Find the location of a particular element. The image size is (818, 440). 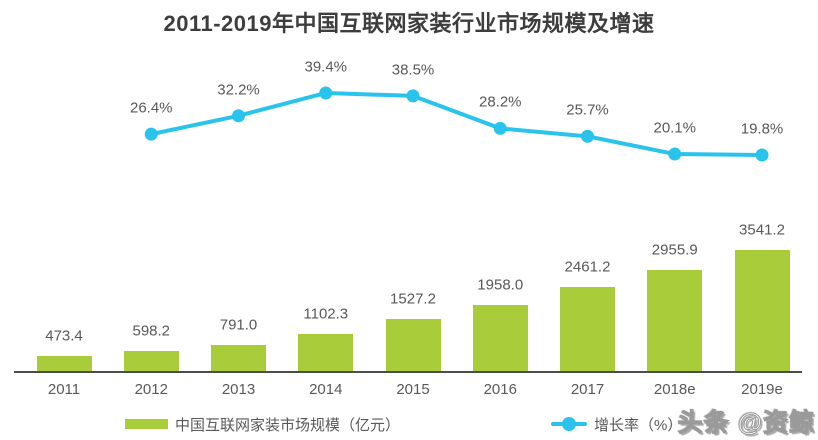

x-label-2015: 2015 is located at coordinates (413, 389).